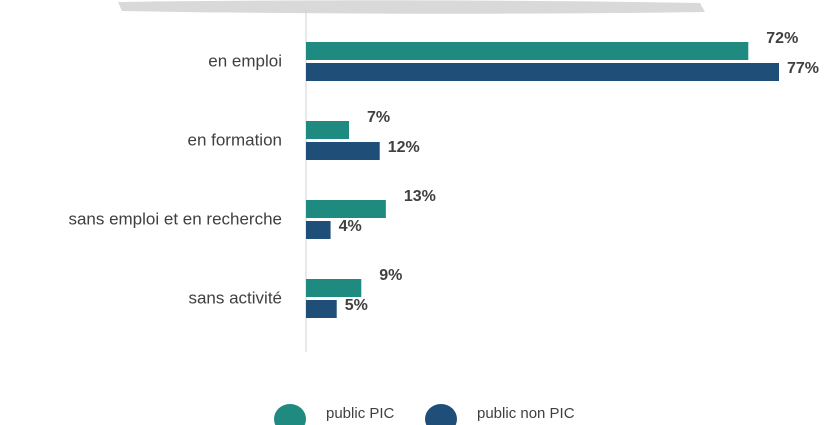  Describe the element at coordinates (360, 413) in the screenshot. I see `legend-label: public PIC` at that location.